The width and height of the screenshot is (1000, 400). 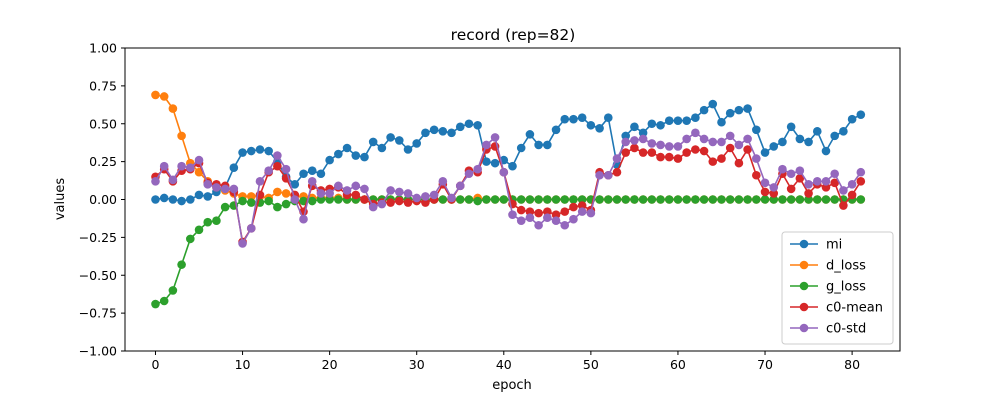 I want to click on x-tick-label: 10, so click(x=243, y=364).